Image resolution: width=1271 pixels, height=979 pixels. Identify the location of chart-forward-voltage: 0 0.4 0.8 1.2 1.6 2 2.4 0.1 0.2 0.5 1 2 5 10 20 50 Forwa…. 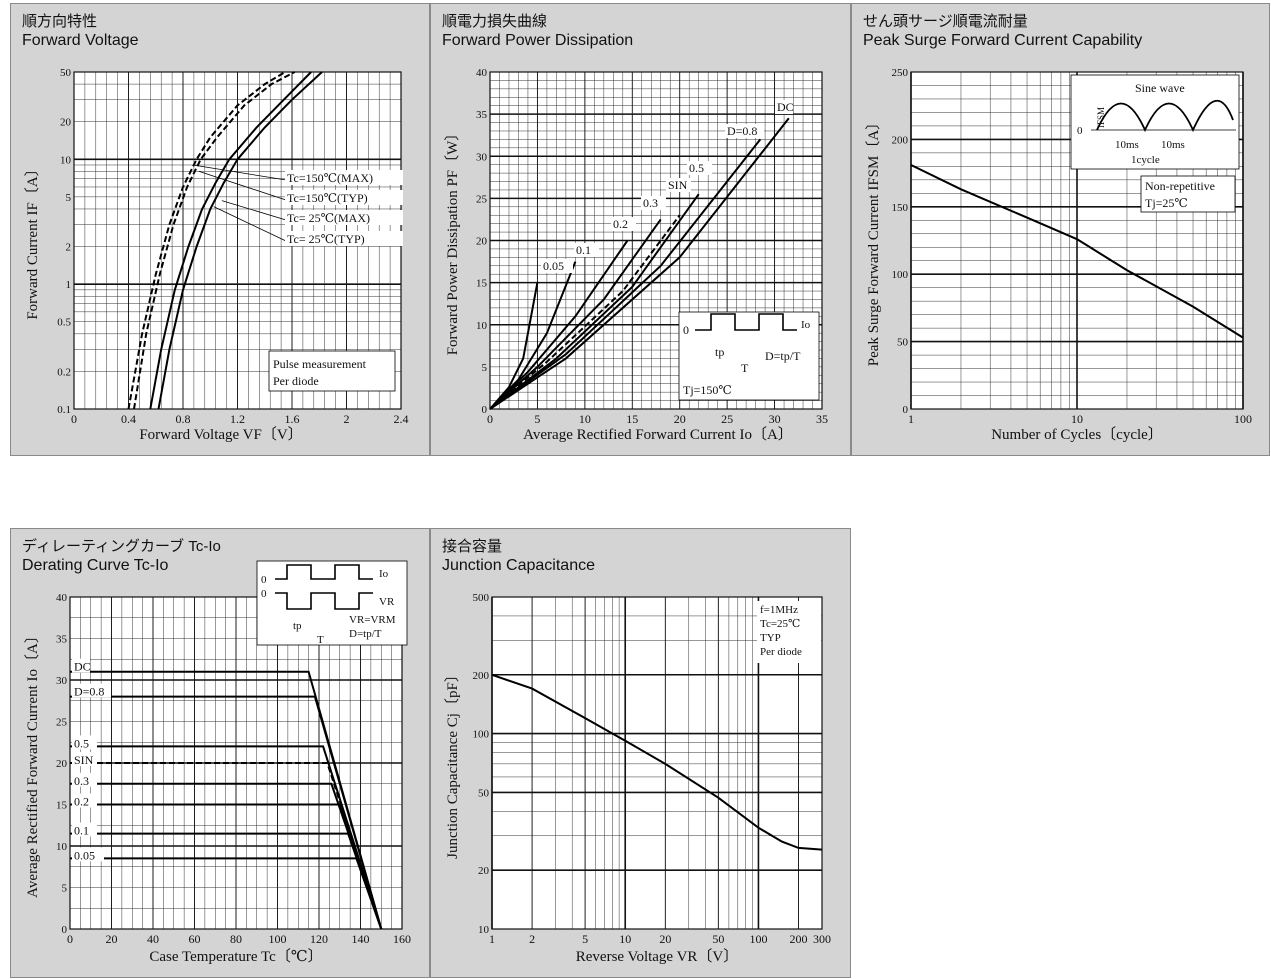
(216, 255).